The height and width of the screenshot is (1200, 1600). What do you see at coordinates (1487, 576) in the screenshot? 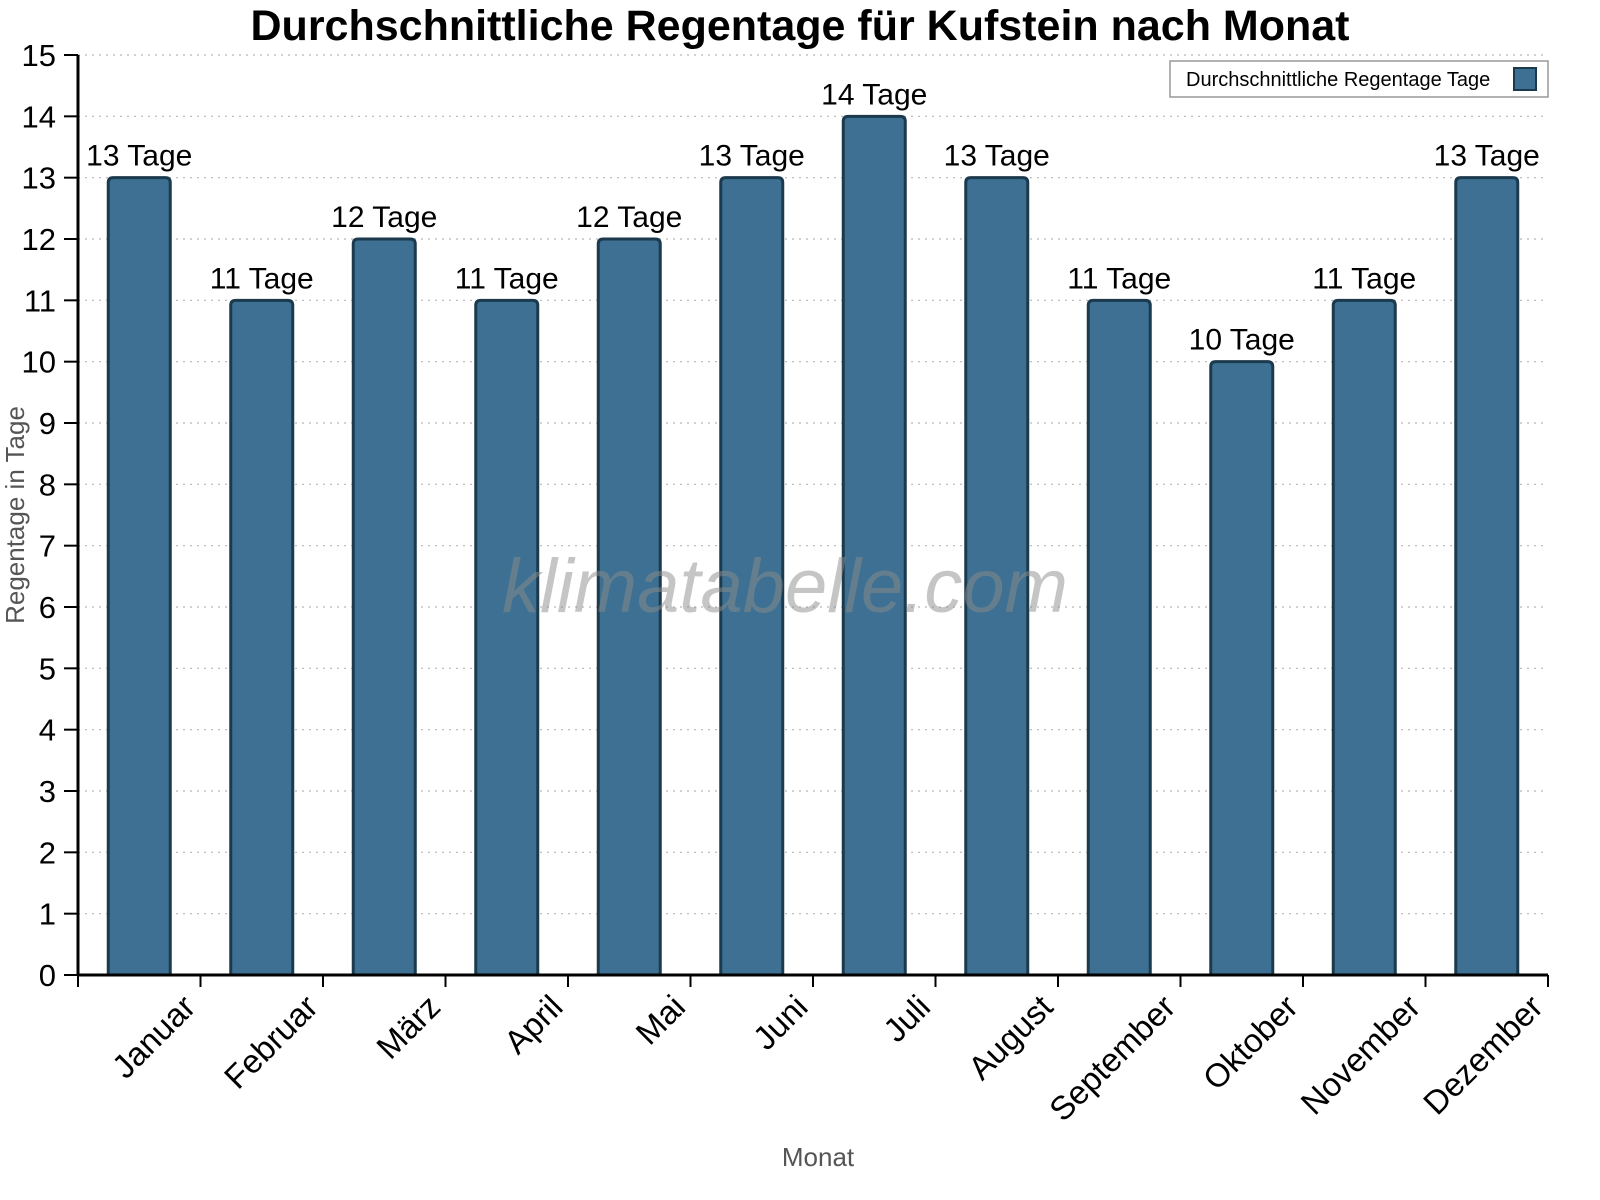
I see `bar-dezember` at bounding box center [1487, 576].